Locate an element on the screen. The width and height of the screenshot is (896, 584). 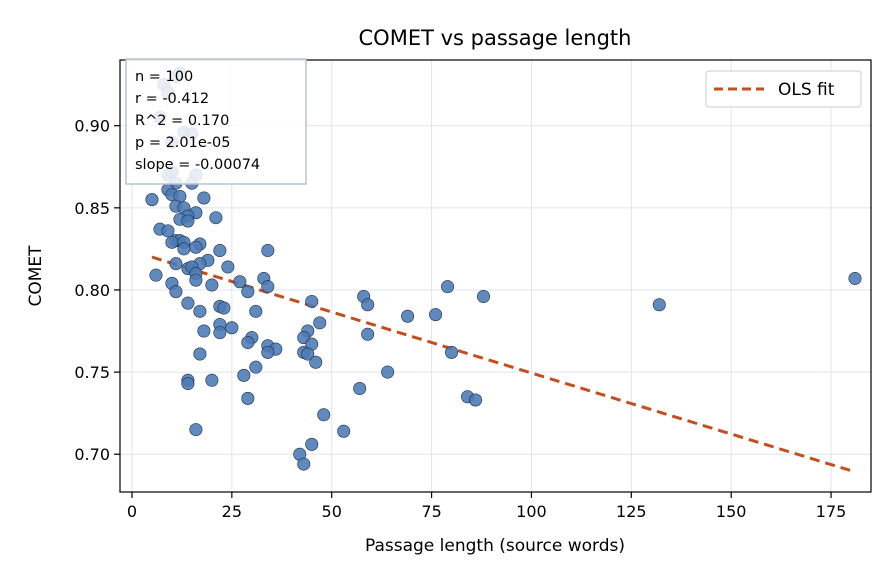
x-tick-label: 25 is located at coordinates (232, 511).